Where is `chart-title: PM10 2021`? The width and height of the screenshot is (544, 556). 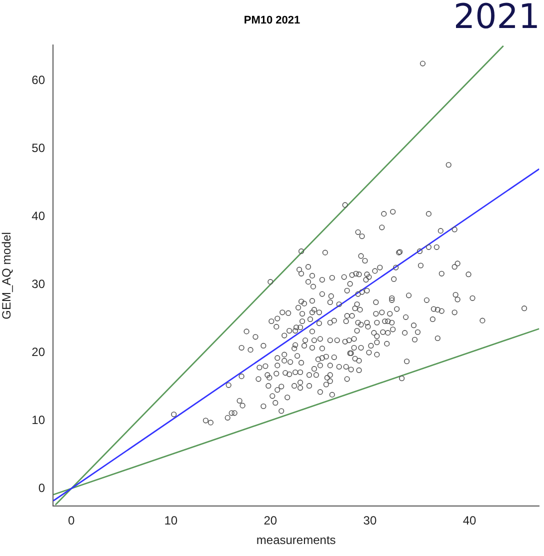 chart-title: PM10 2021 is located at coordinates (272, 20).